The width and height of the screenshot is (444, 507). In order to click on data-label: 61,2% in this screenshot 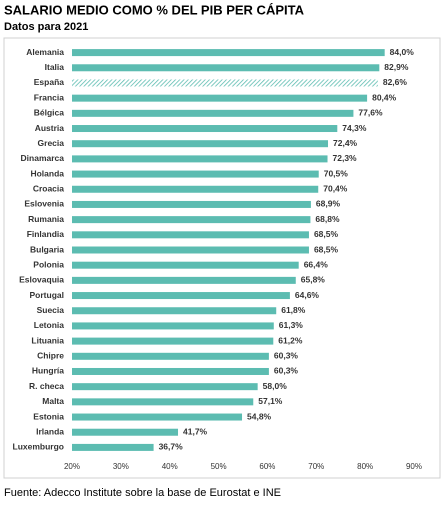, I will do `click(290, 340)`.